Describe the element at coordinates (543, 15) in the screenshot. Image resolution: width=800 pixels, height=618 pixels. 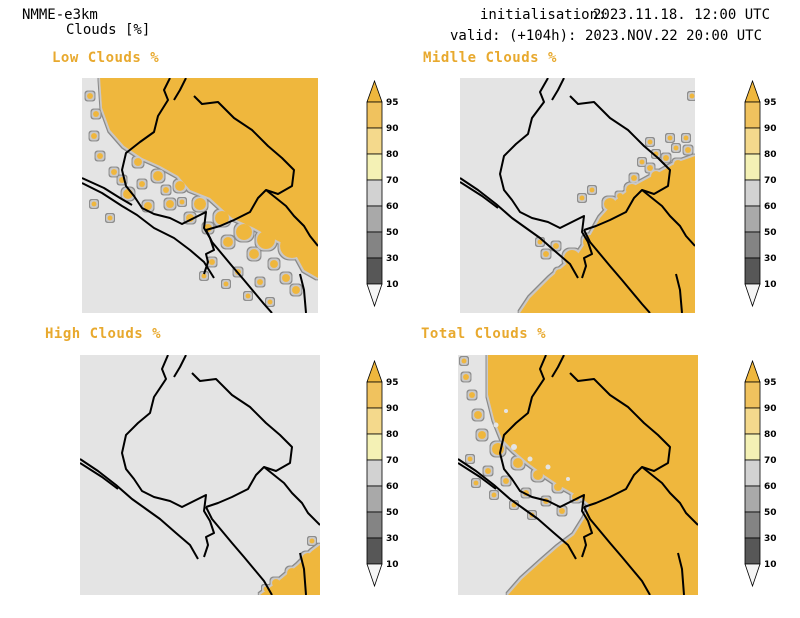
I see `init-label: initialisation:` at that location.